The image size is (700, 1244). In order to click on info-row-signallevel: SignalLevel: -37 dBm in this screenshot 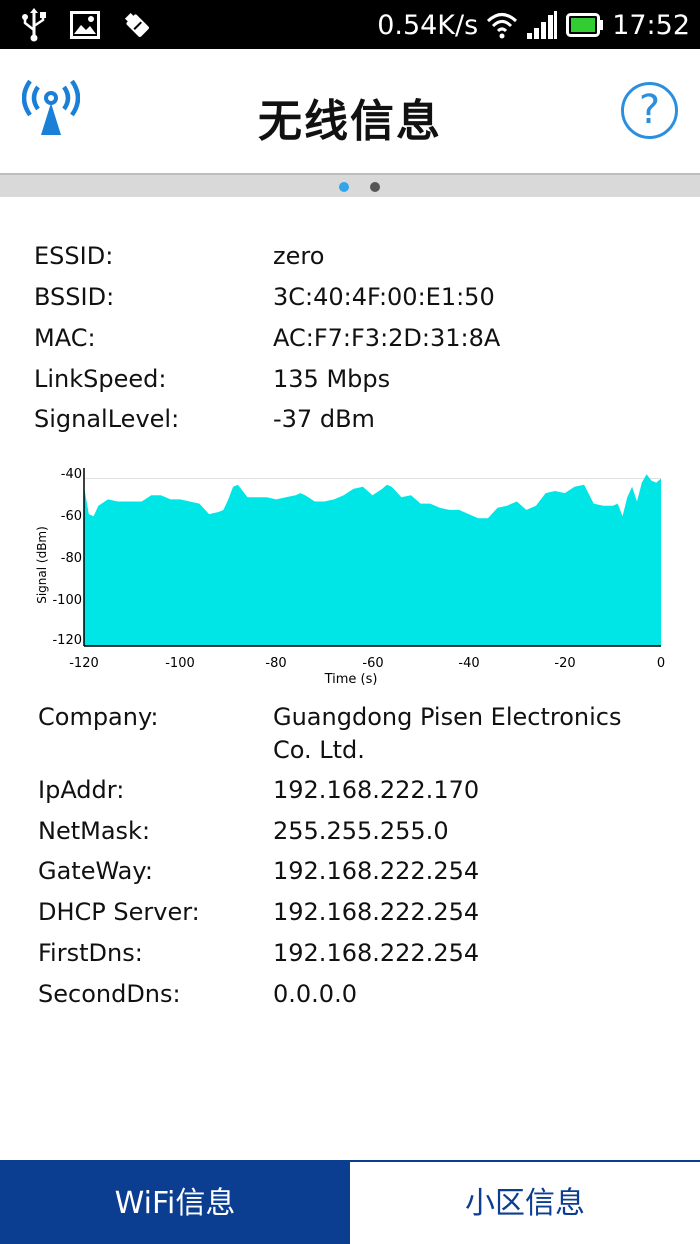, I will do `click(354, 423)`.